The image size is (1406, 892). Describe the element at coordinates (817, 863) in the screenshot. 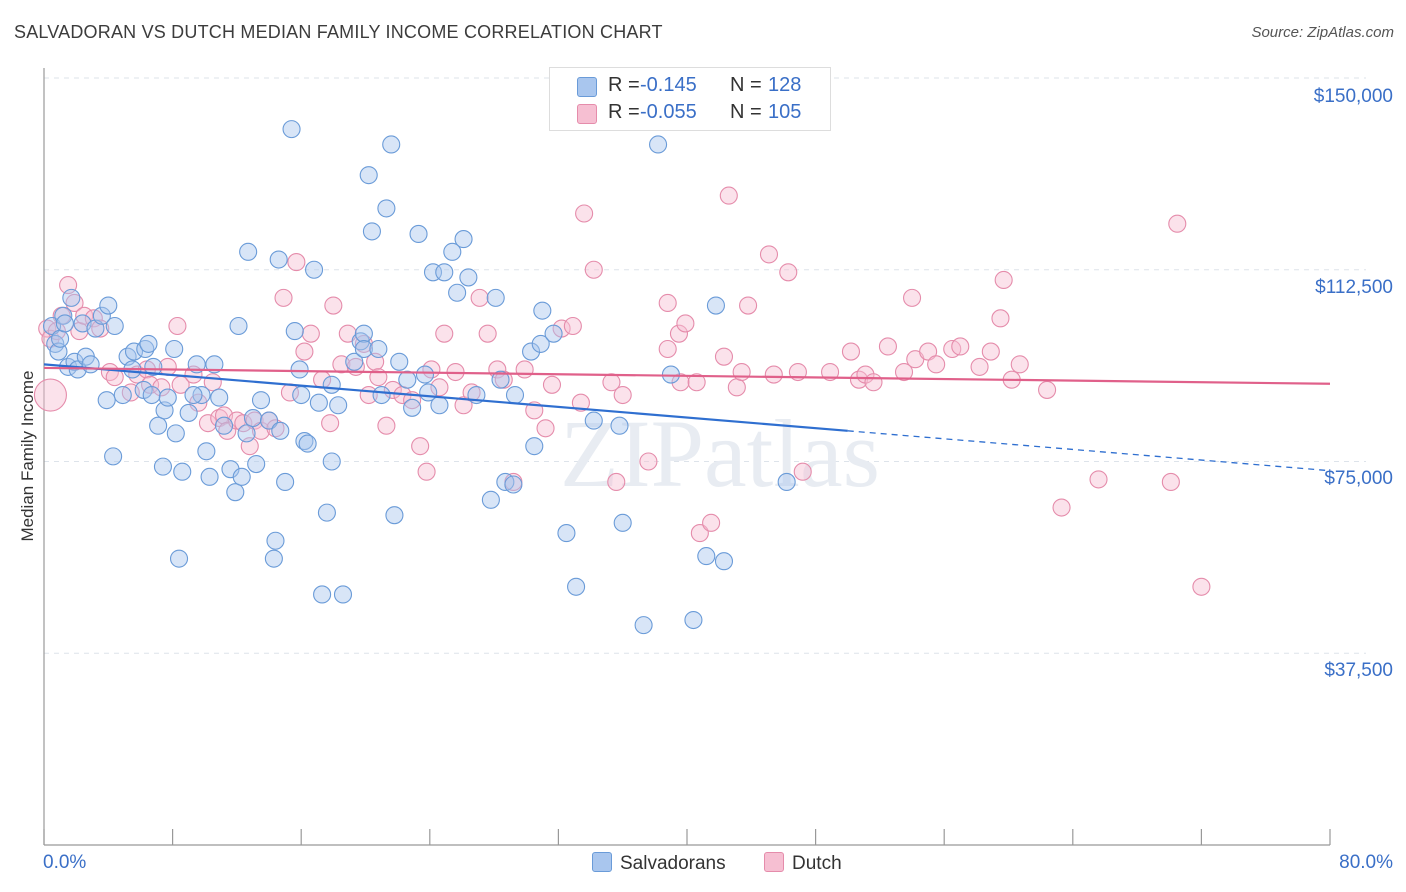

I see `legend-label: Dutch` at that location.